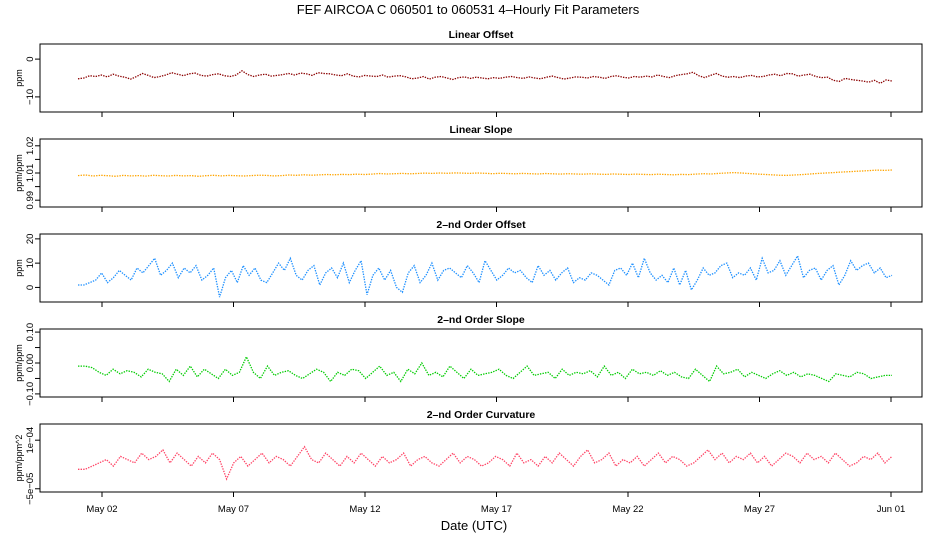 The height and width of the screenshot is (540, 936). Describe the element at coordinates (30, 200) in the screenshot. I see `y-tick-label: 0.99` at that location.